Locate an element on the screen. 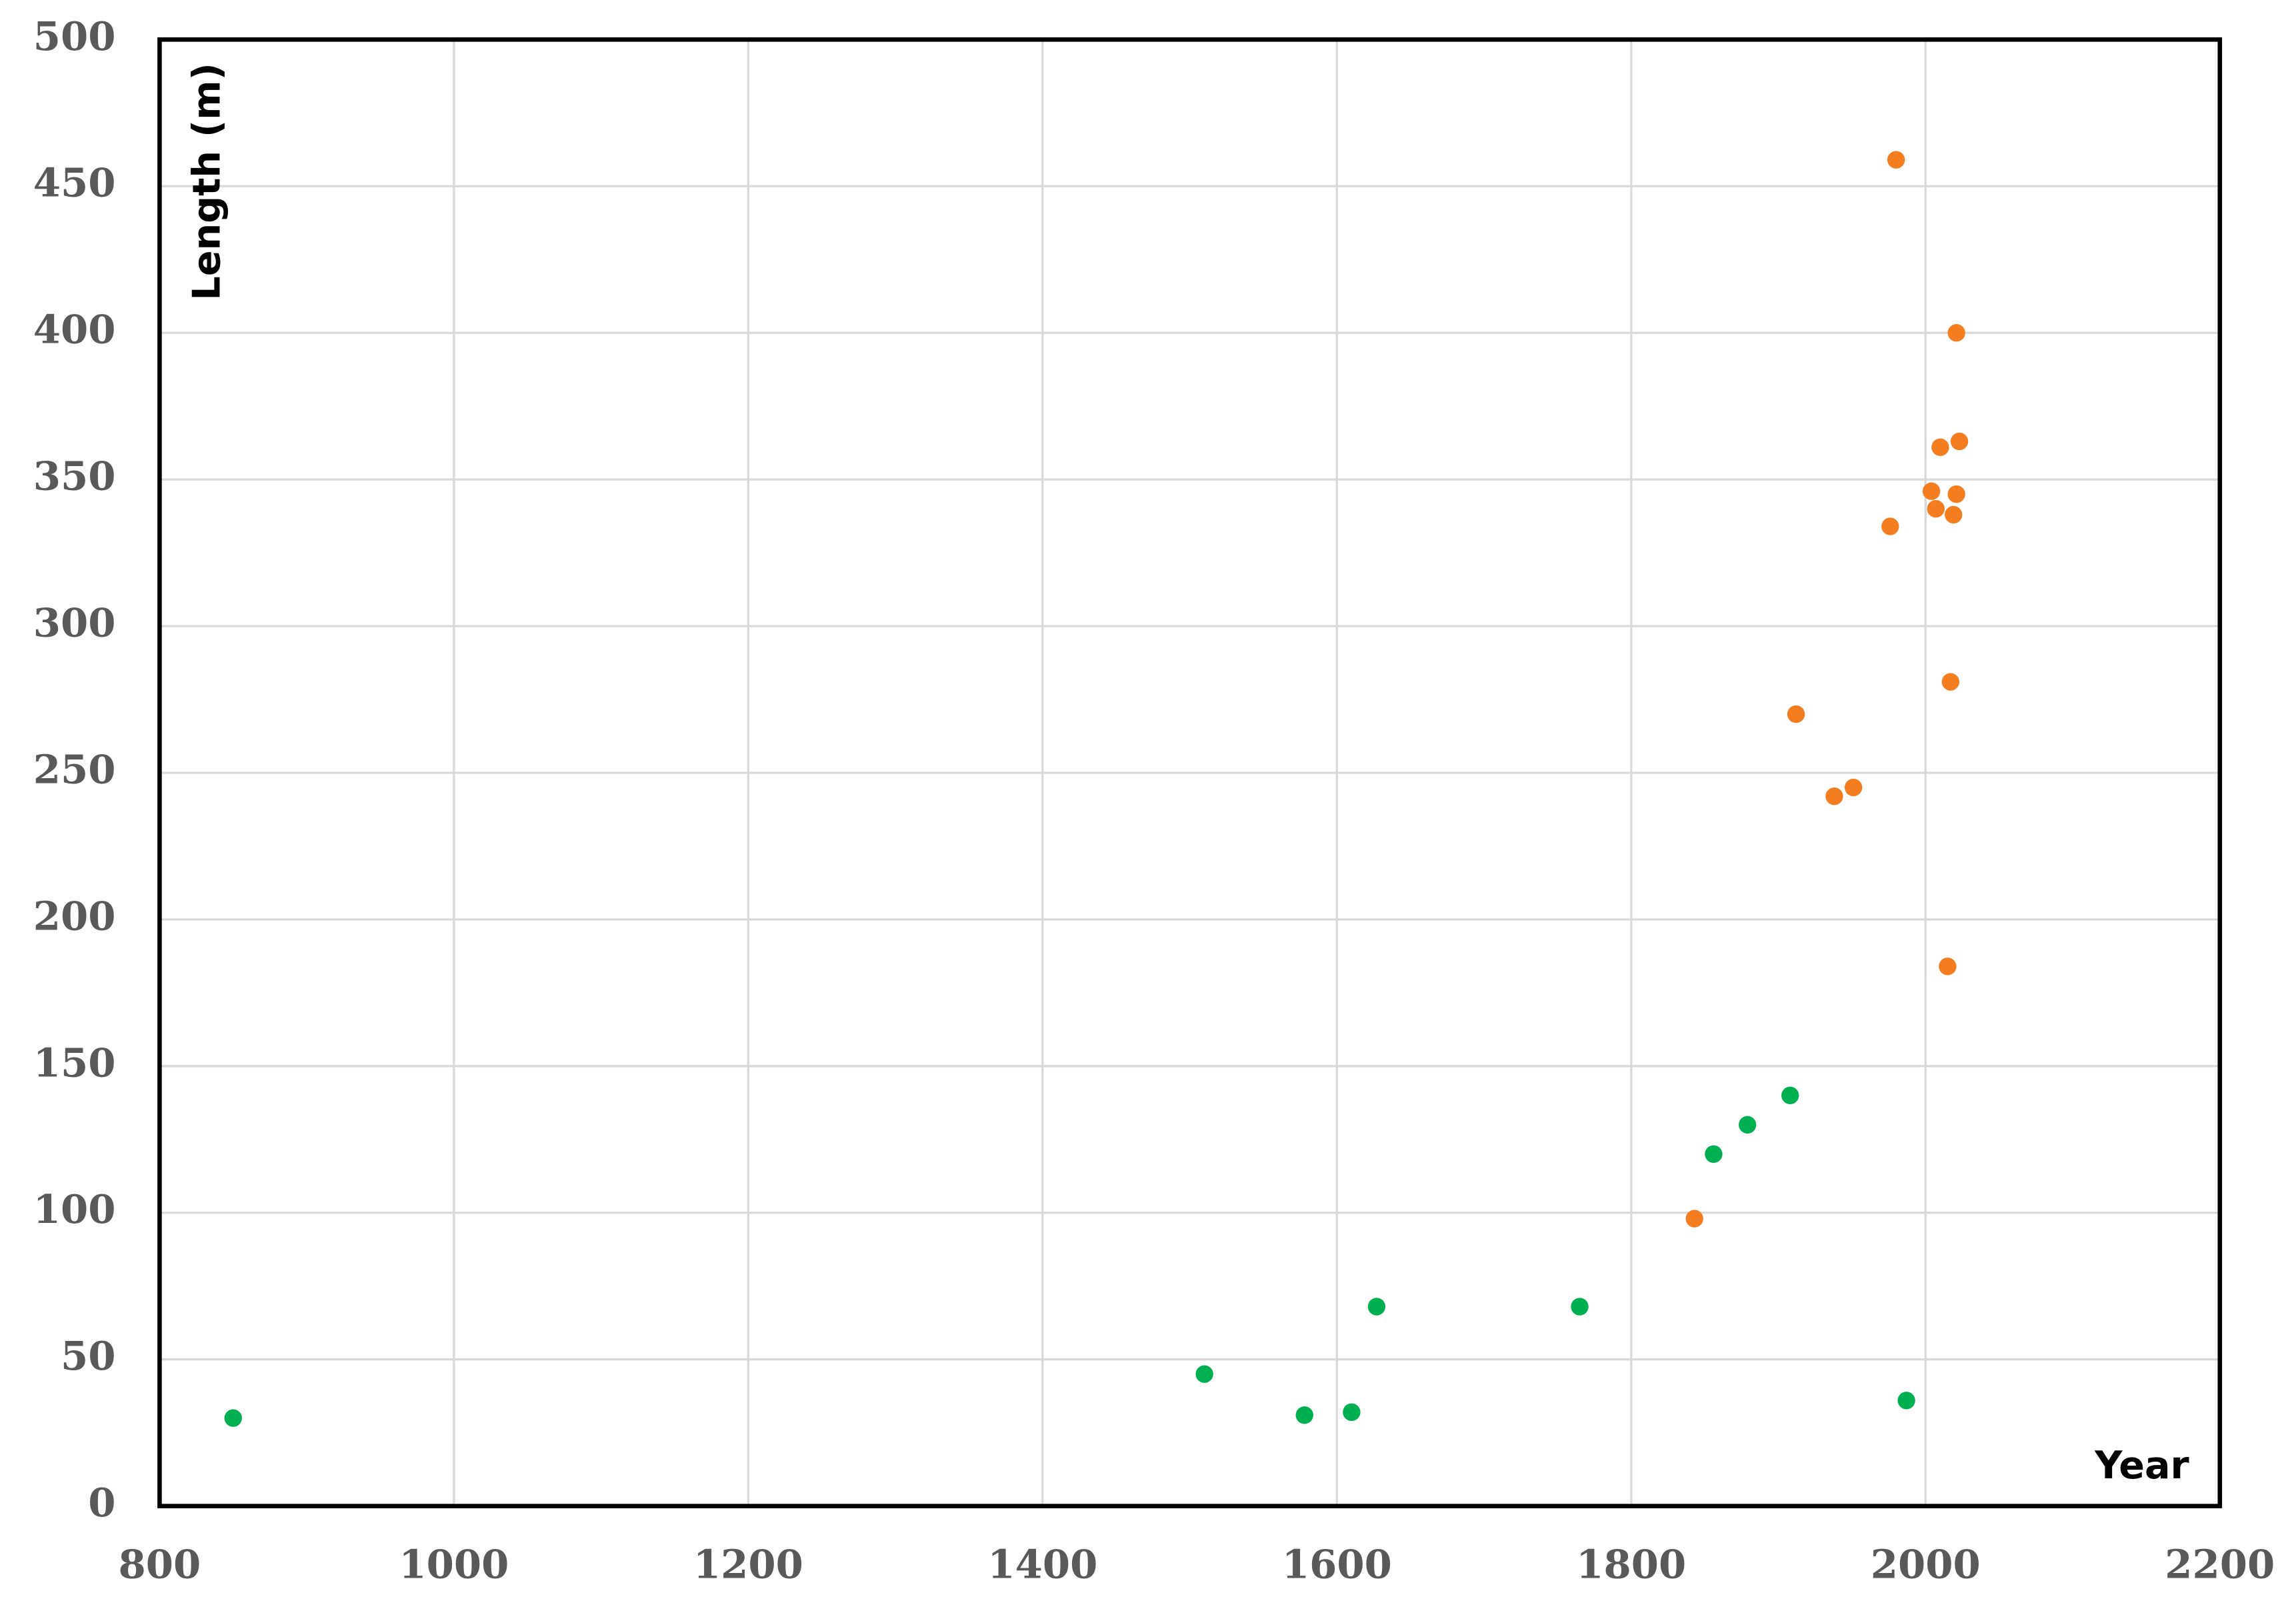 The width and height of the screenshot is (2296, 1613). x-tick-label: 1000 is located at coordinates (454, 1563).